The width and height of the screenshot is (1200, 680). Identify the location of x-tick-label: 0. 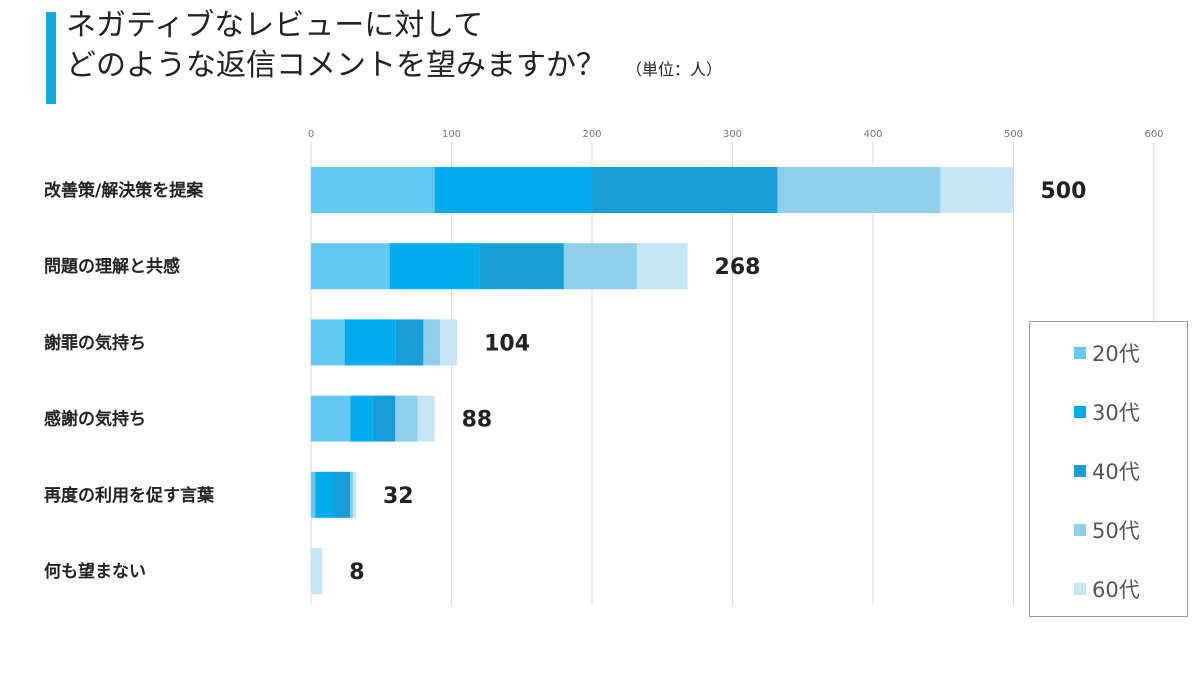
(311, 134).